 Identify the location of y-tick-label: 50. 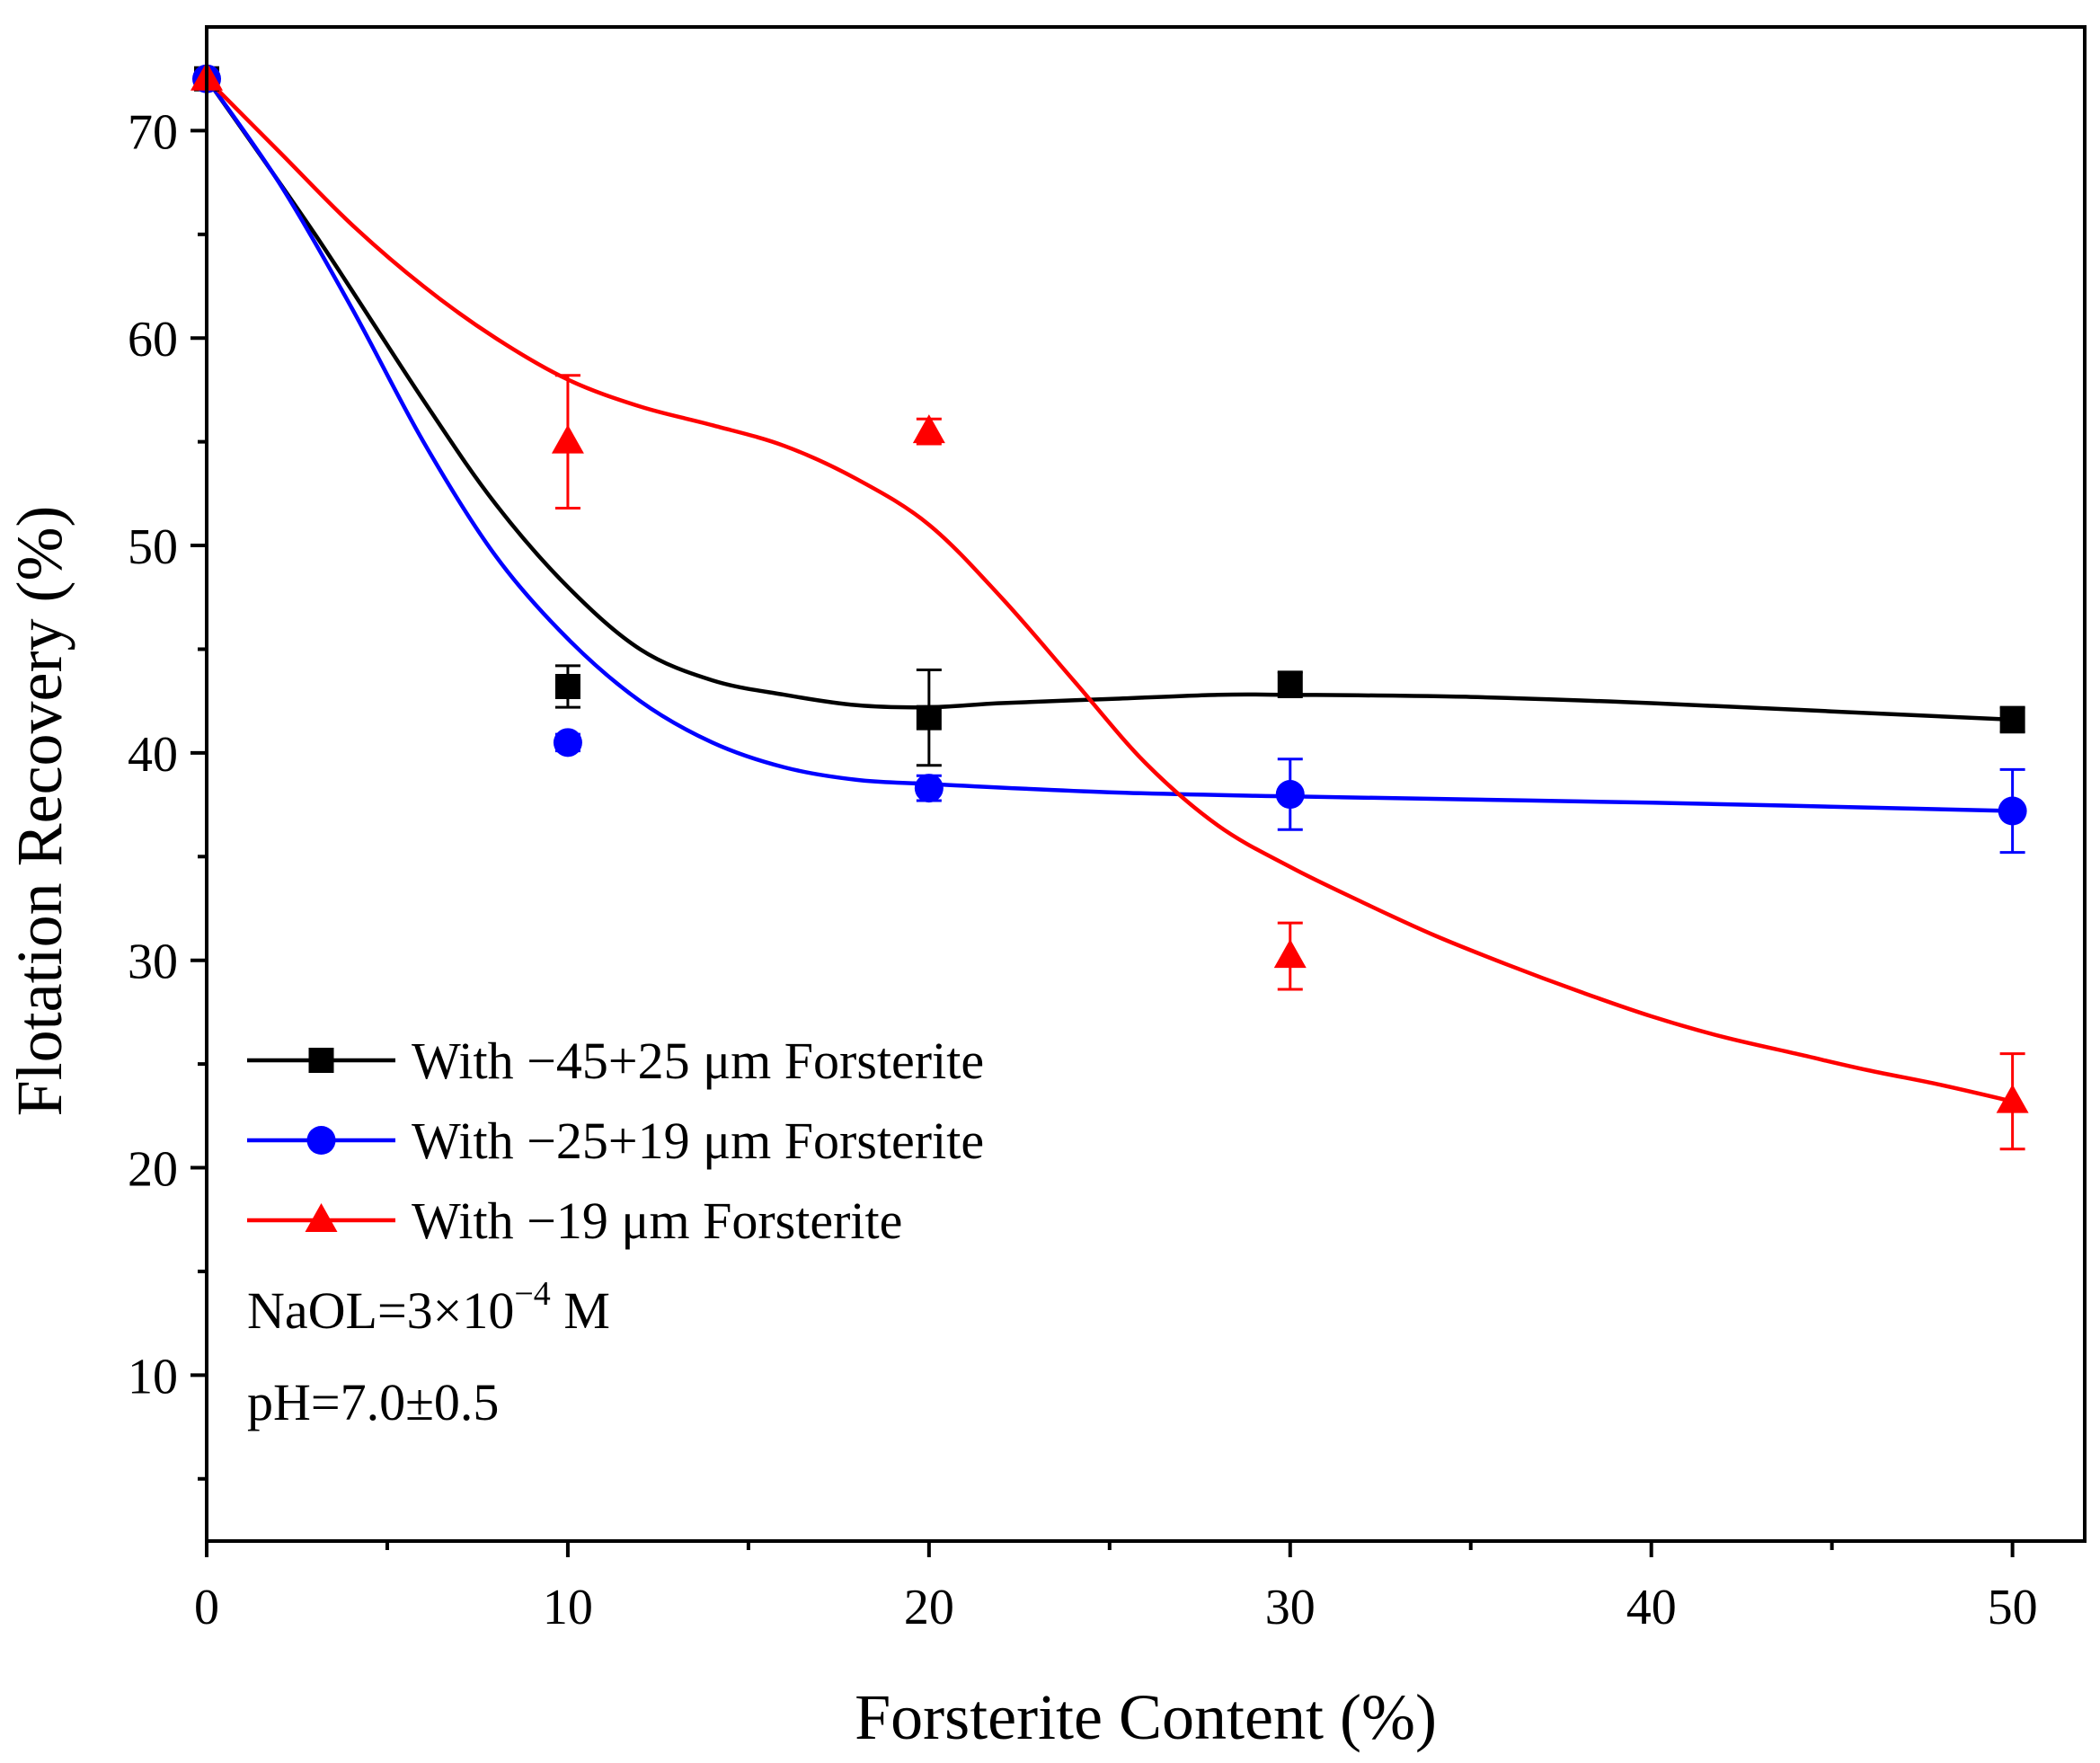
(153, 547).